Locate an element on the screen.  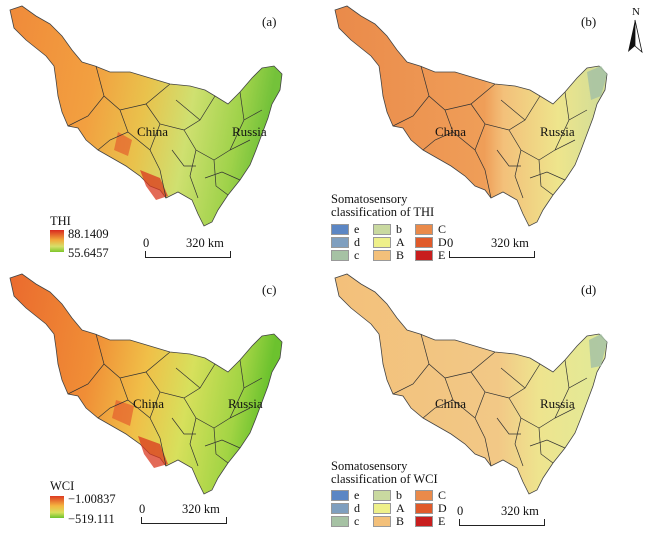
panel-label-d: (d) is located at coordinates (589, 289).